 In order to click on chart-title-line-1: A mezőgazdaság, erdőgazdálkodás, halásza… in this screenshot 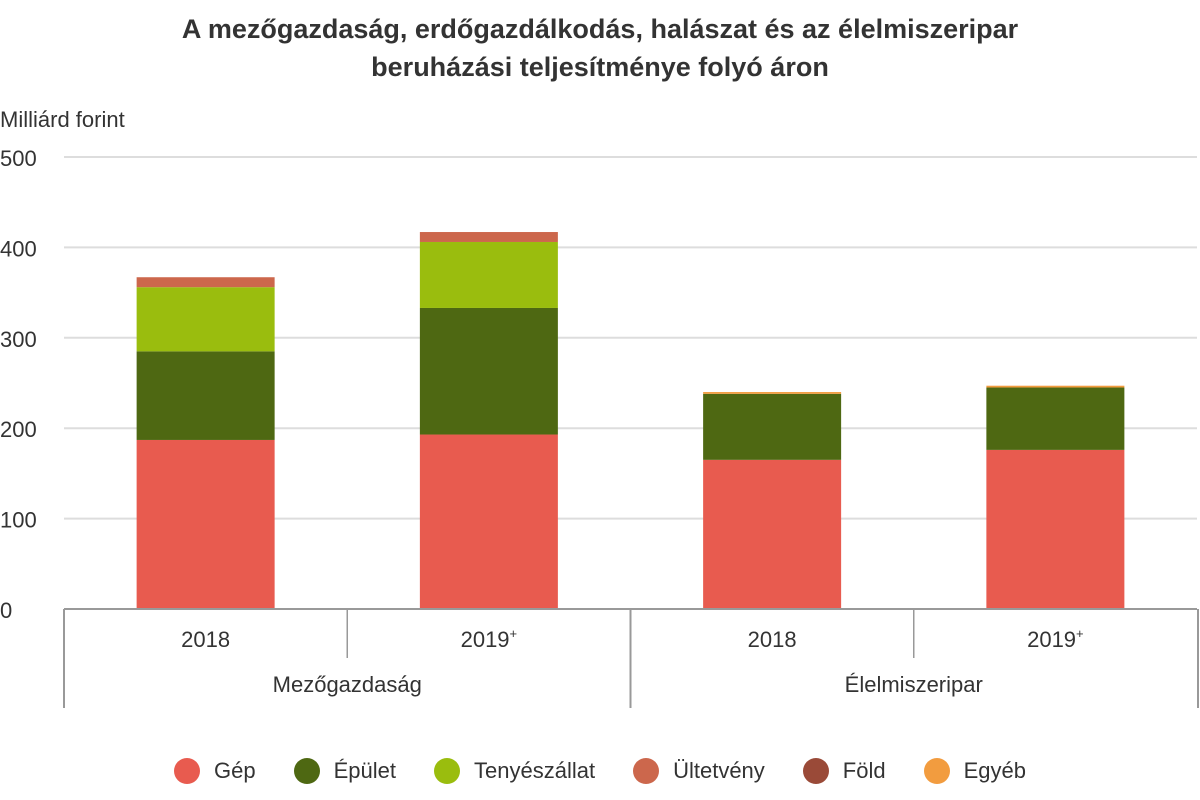, I will do `click(600, 29)`.